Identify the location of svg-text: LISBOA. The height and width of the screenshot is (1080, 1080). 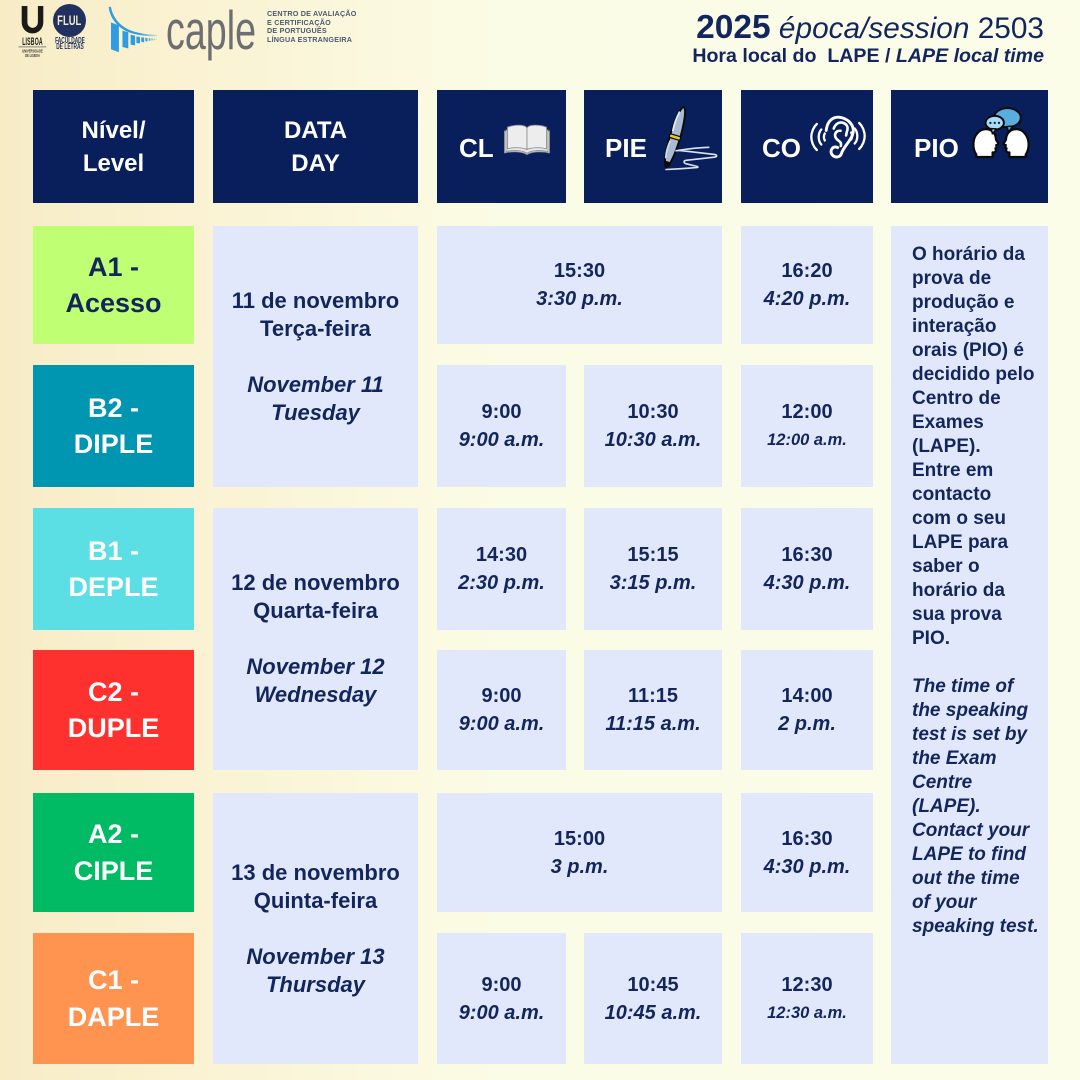
(32, 41).